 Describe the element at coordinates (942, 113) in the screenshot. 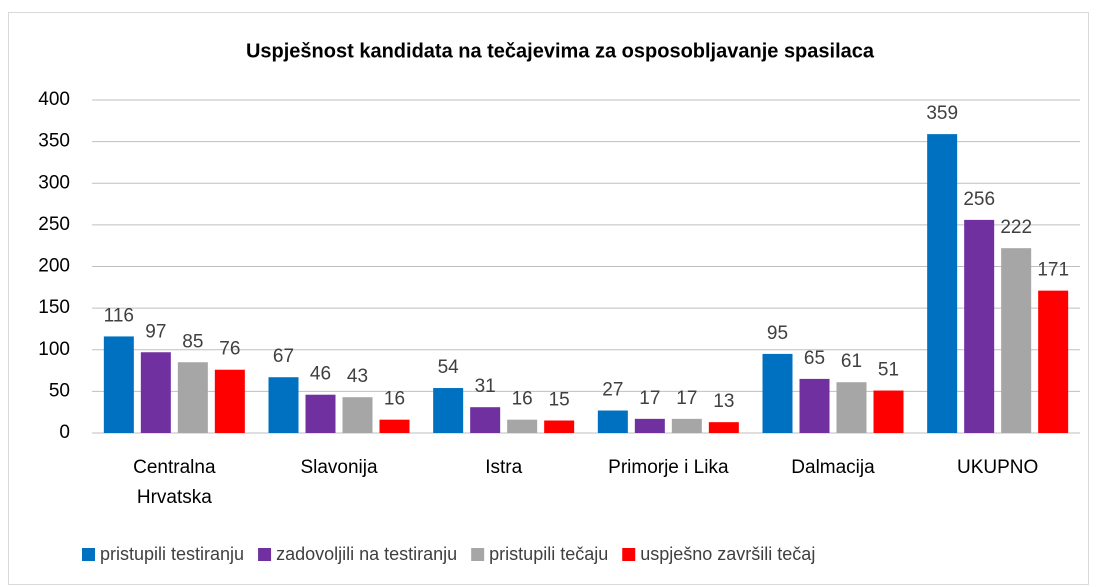

I see `value-label: 359` at that location.